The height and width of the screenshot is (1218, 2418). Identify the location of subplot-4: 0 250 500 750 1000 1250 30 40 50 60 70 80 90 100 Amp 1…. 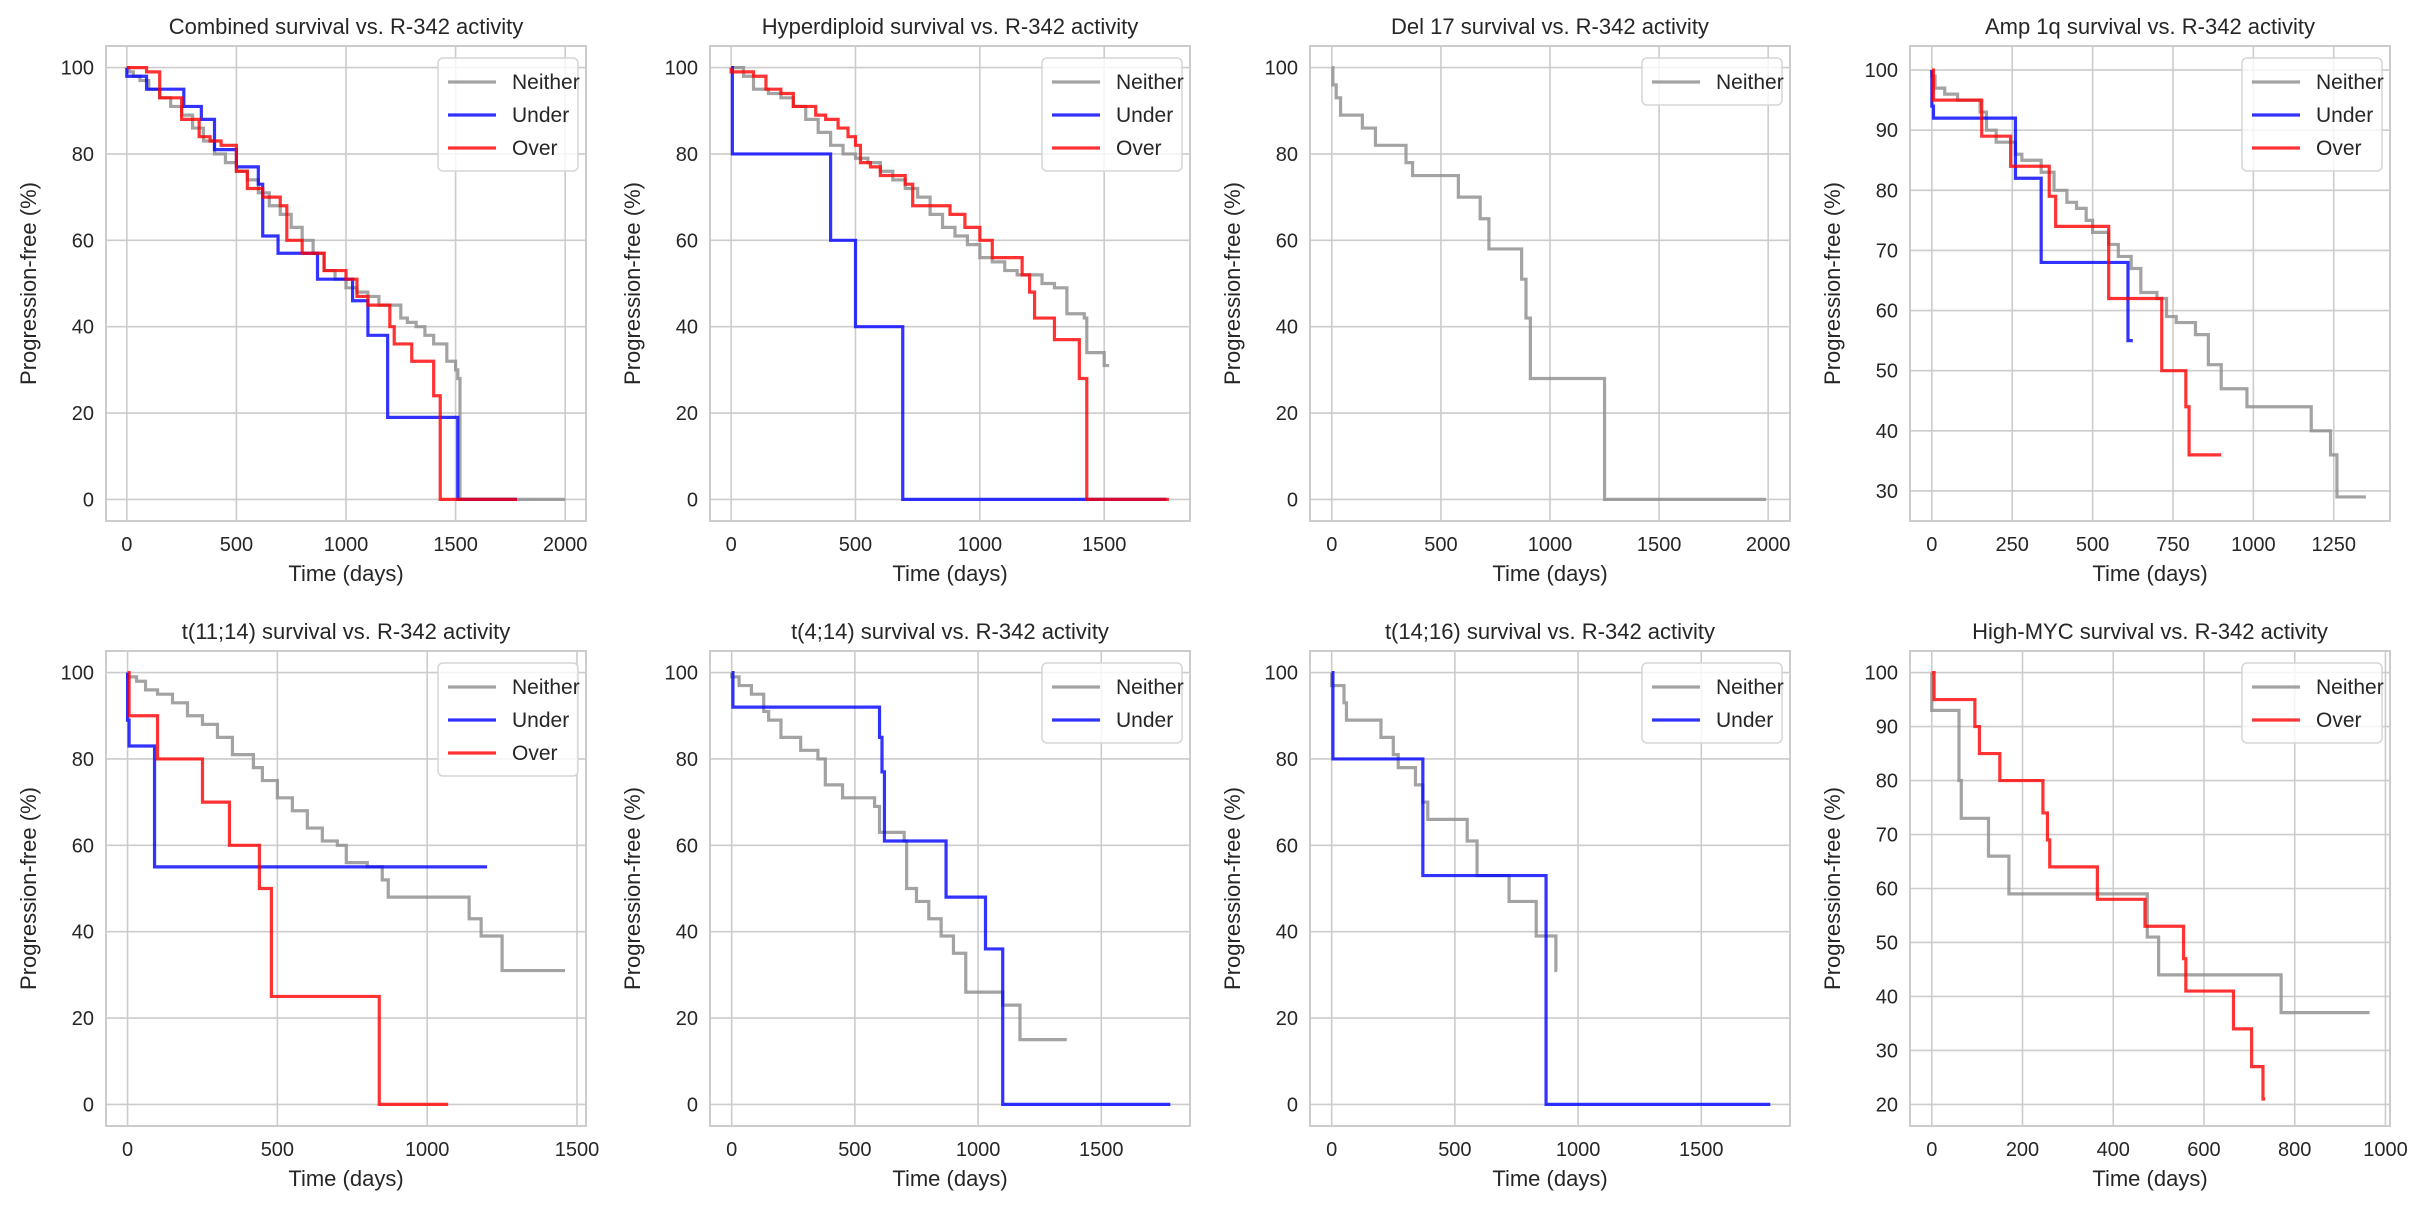
(2105, 300).